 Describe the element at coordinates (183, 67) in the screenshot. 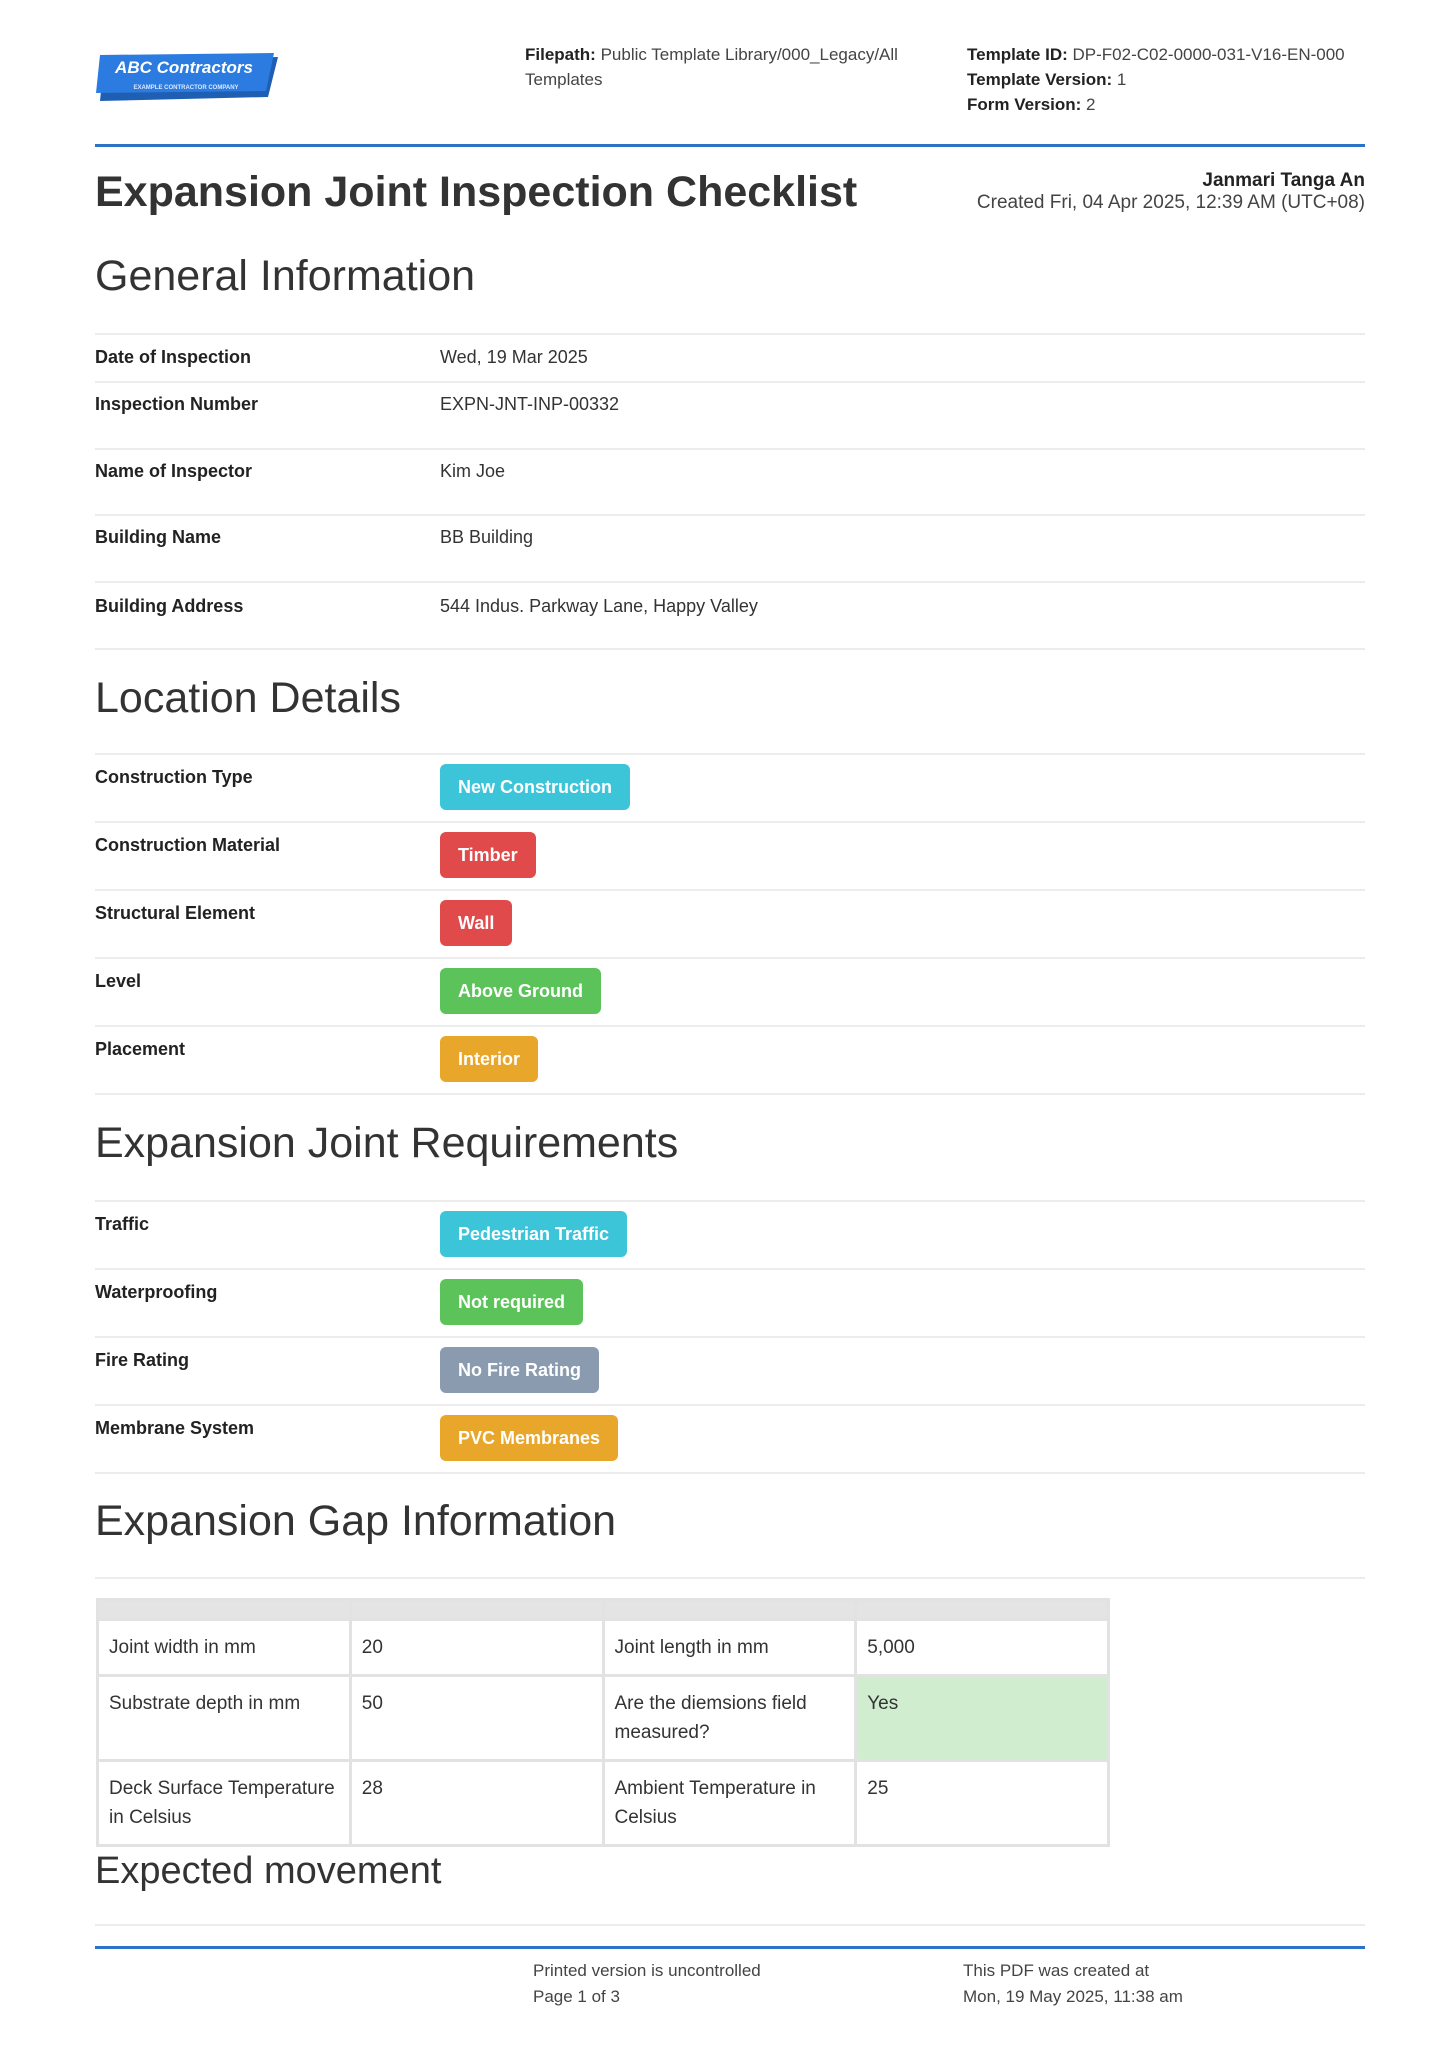

I see `svg-text: ABC Contractors` at that location.